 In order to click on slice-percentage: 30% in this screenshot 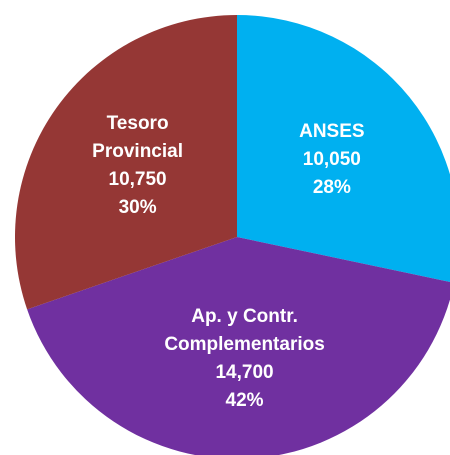, I will do `click(138, 207)`.